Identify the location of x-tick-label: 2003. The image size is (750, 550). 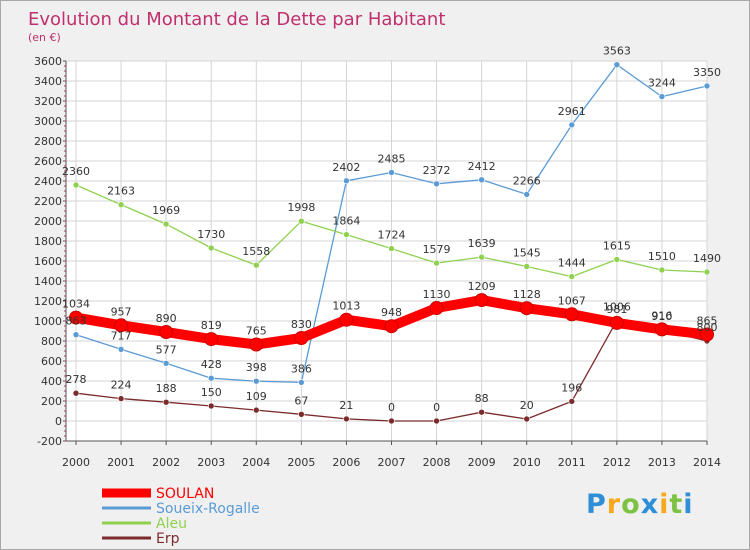
(211, 462).